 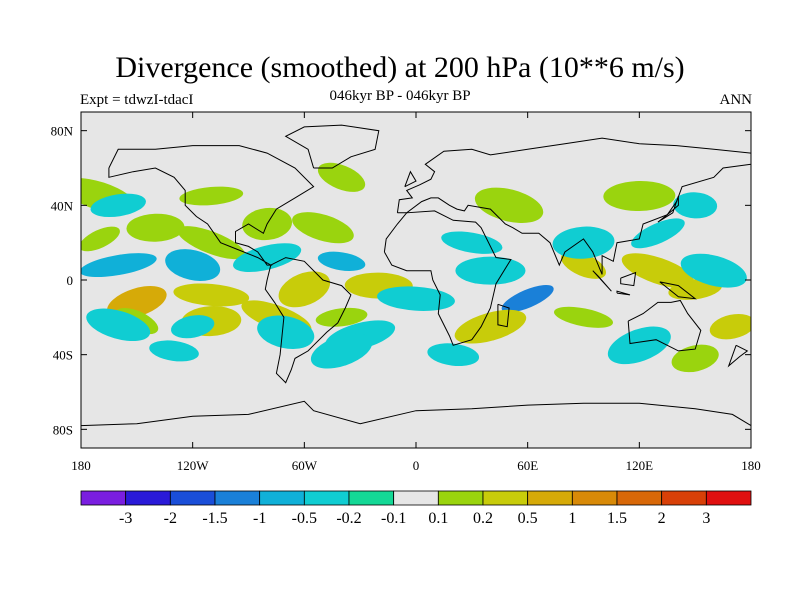 What do you see at coordinates (640, 465) in the screenshot?
I see `x-tick-label: 120E` at bounding box center [640, 465].